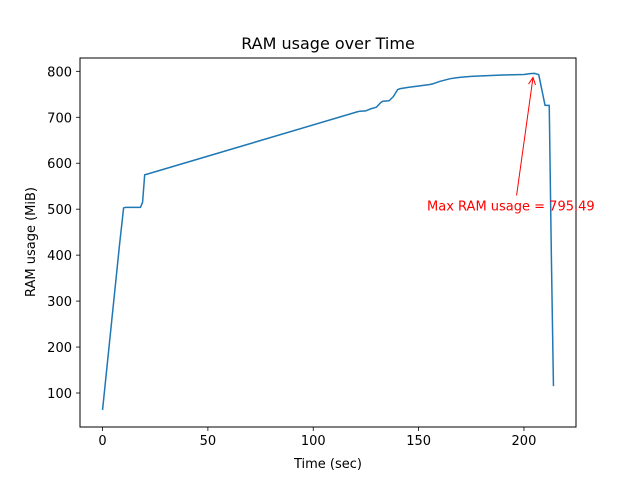 The height and width of the screenshot is (480, 640). Describe the element at coordinates (59, 256) in the screenshot. I see `y-tick-label: 400` at that location.